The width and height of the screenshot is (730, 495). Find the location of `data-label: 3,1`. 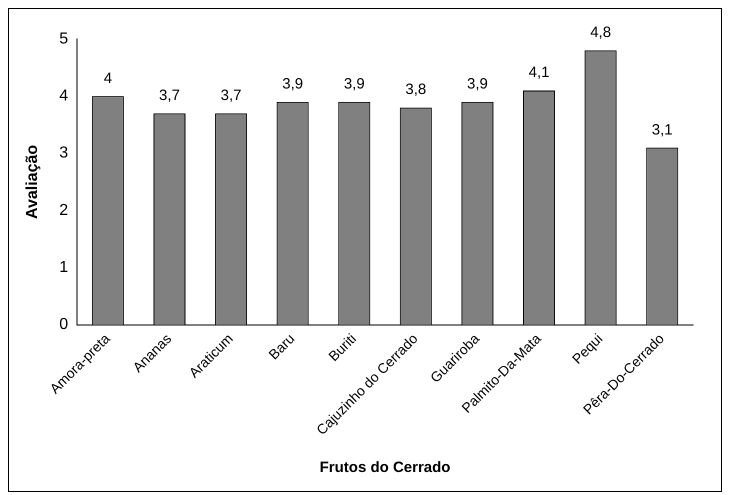

data-label: 3,1 is located at coordinates (662, 129).